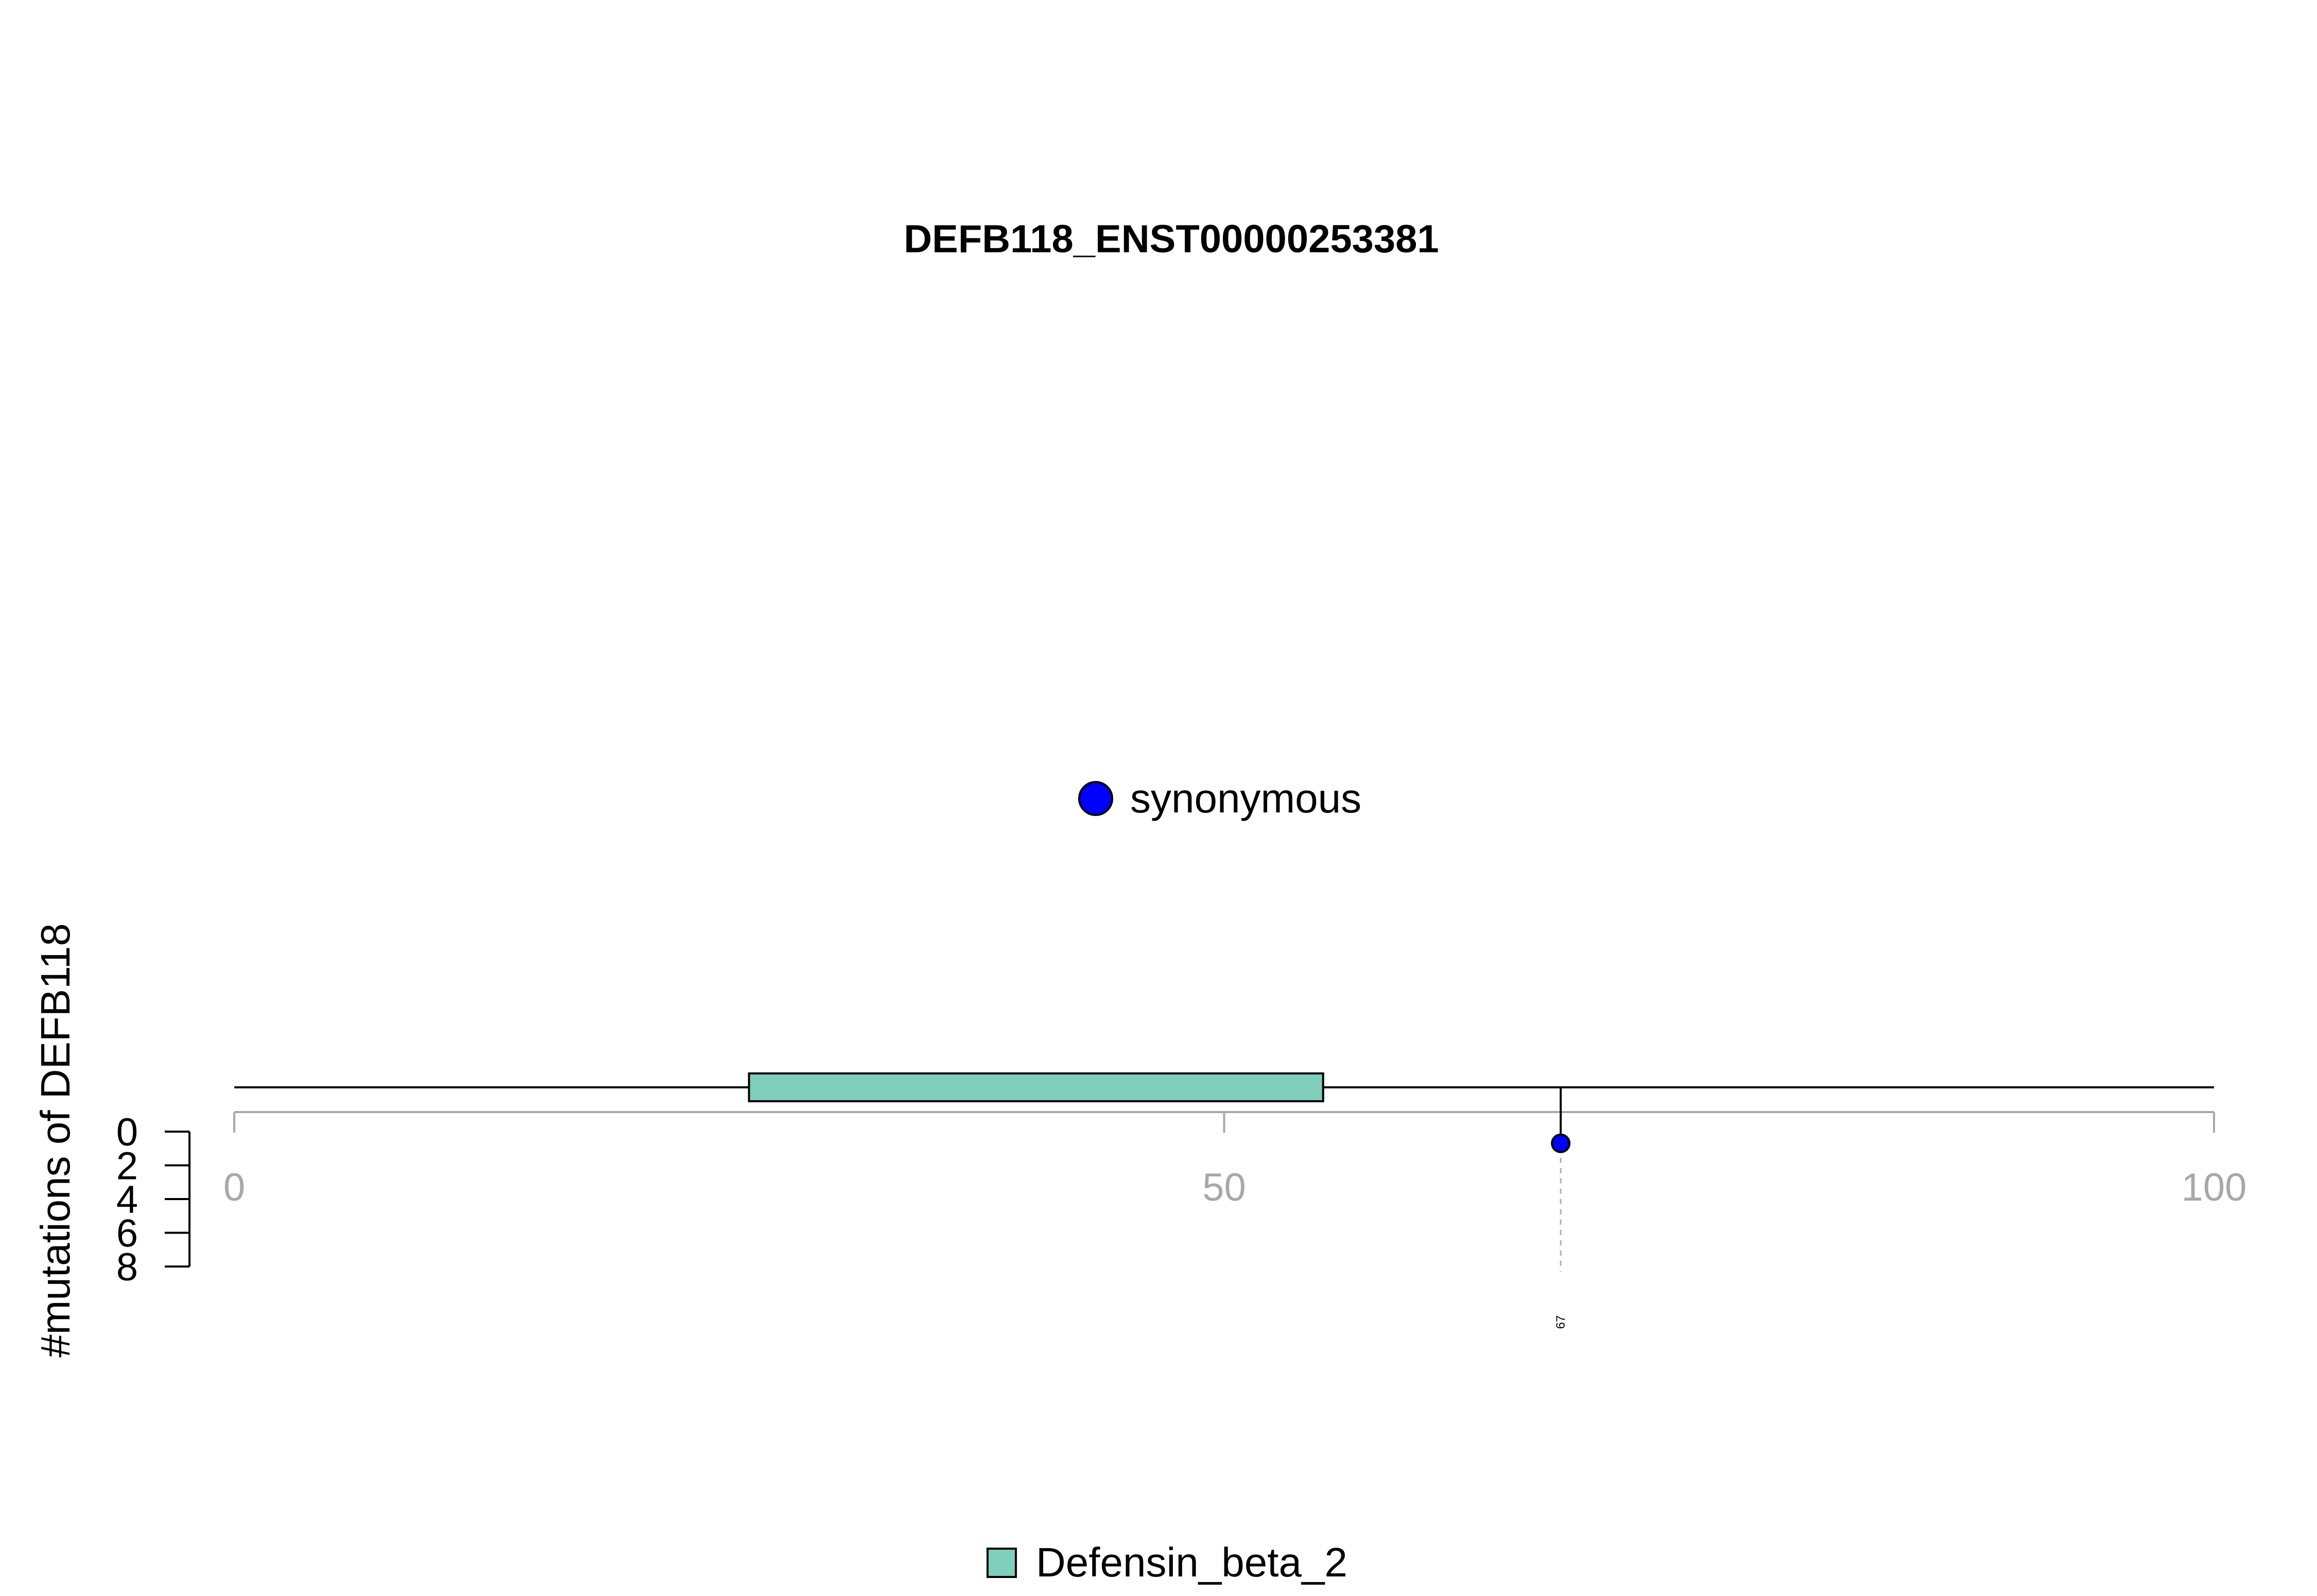 The height and width of the screenshot is (1596, 2317). I want to click on domain-layer, so click(1036, 1087).